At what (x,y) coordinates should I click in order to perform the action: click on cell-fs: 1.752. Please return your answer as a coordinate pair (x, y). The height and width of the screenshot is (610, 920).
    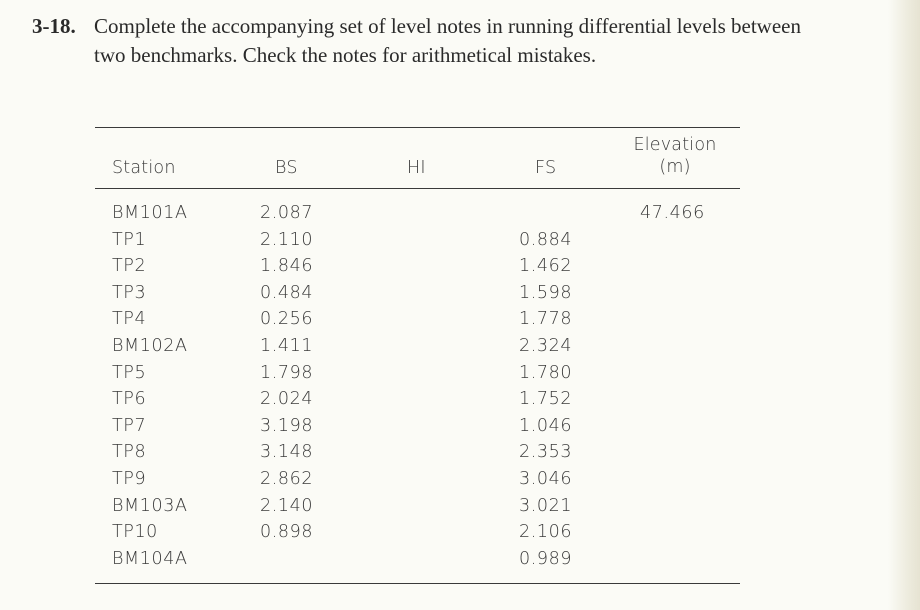
    Looking at the image, I should click on (546, 399).